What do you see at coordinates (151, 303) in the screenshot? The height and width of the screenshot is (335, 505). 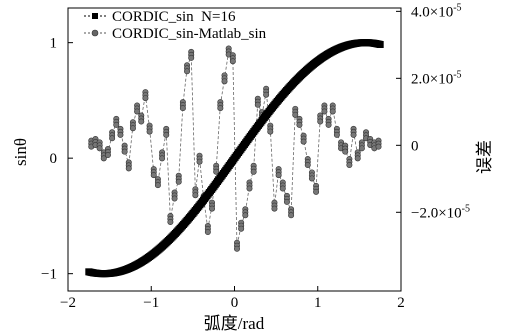 I see `x-tick-label: −1` at bounding box center [151, 303].